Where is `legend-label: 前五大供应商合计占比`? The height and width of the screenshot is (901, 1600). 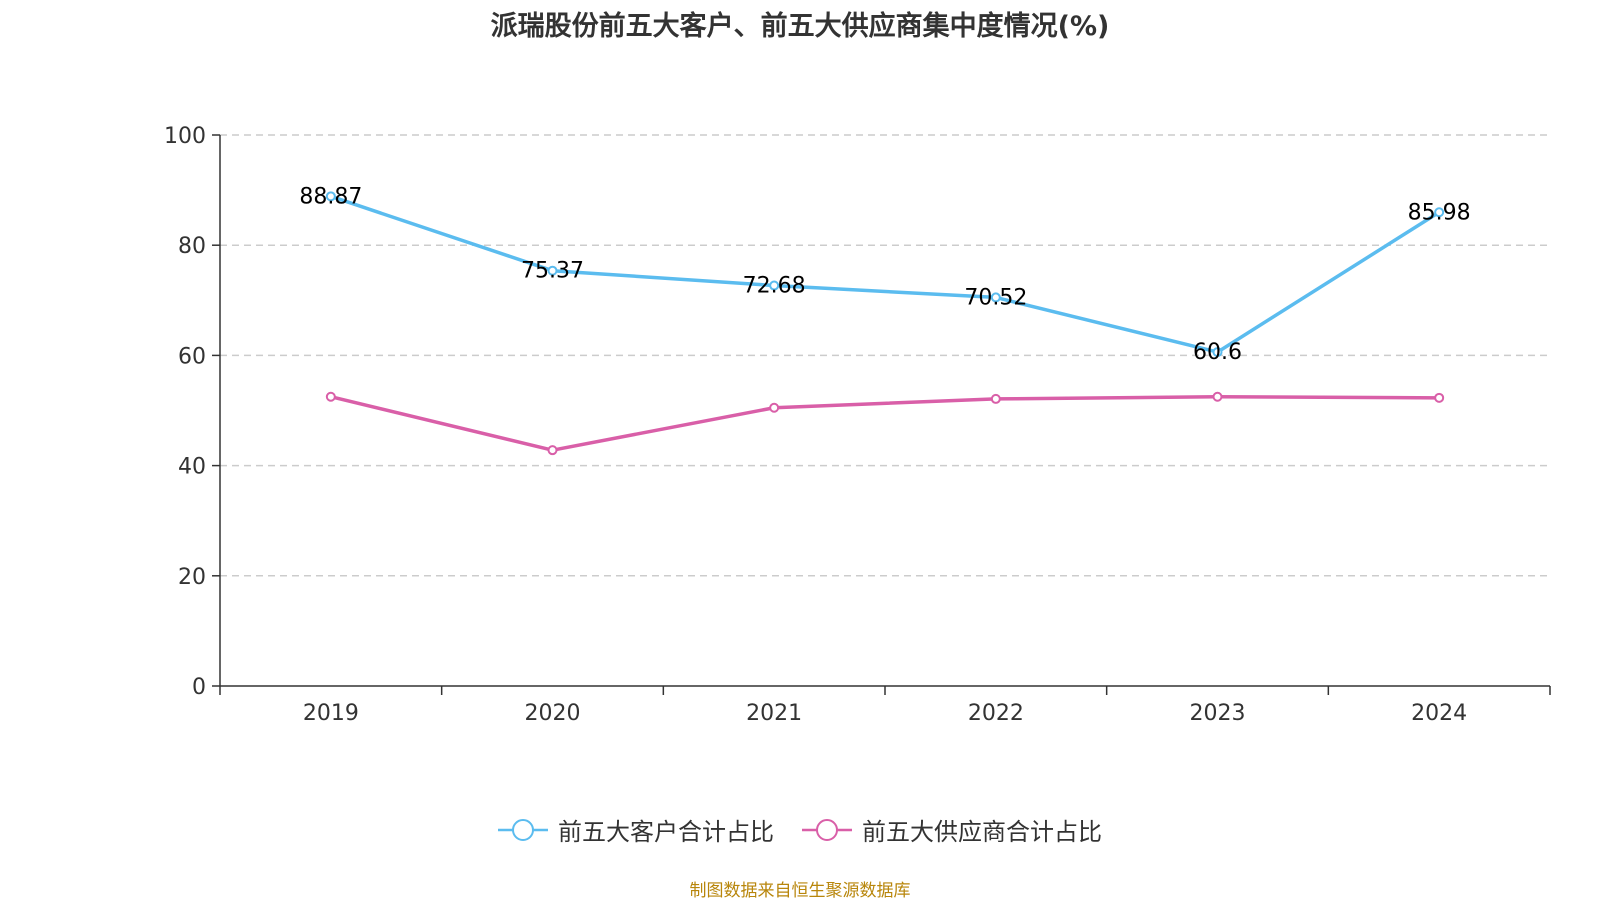
legend-label: 前五大供应商合计占比 is located at coordinates (982, 832).